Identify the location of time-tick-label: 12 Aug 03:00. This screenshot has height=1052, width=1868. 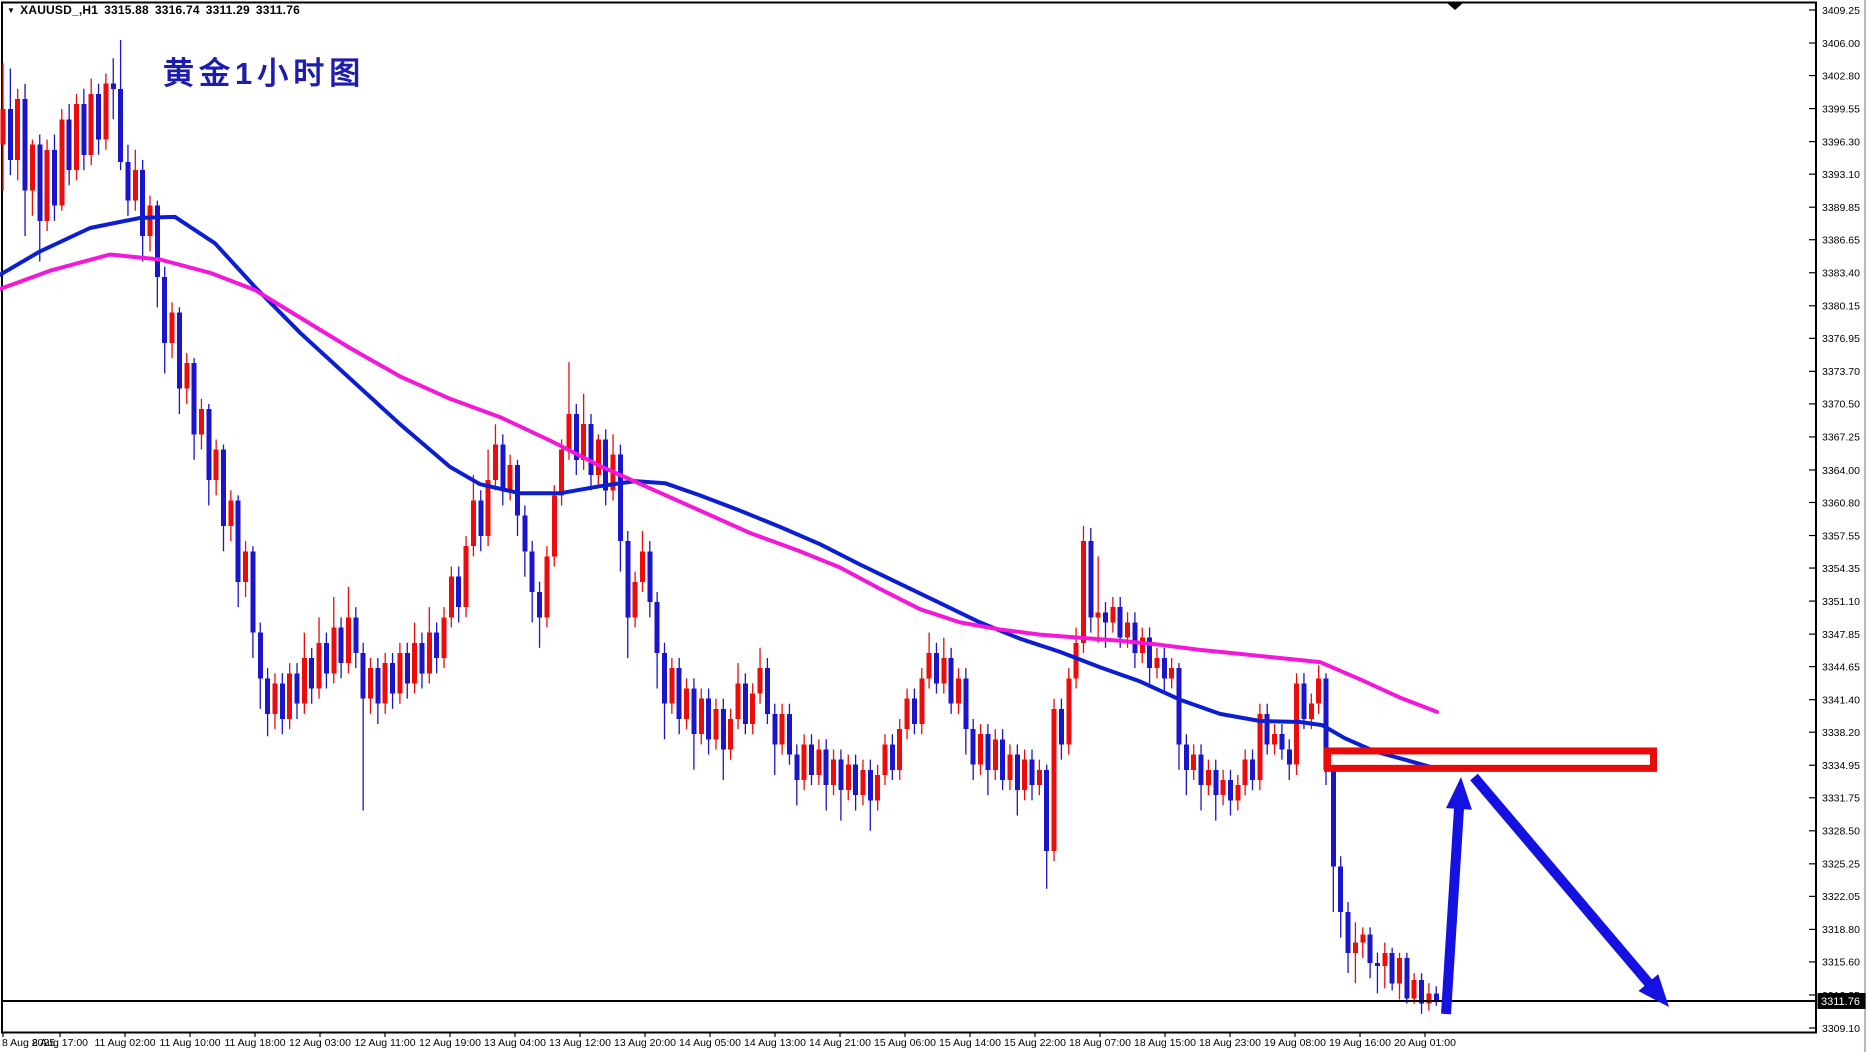
(320, 1043).